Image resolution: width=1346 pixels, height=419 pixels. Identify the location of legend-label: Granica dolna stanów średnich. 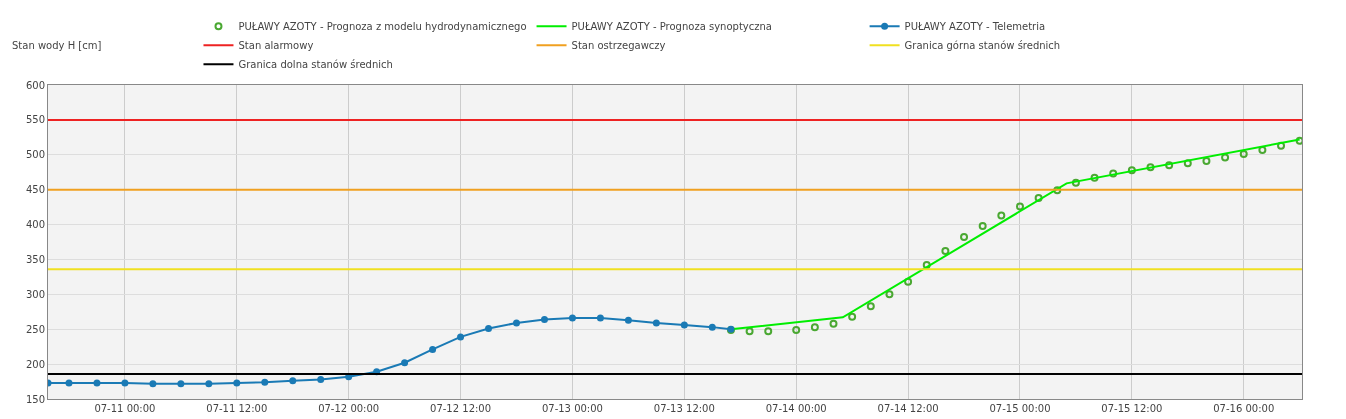
(315, 65).